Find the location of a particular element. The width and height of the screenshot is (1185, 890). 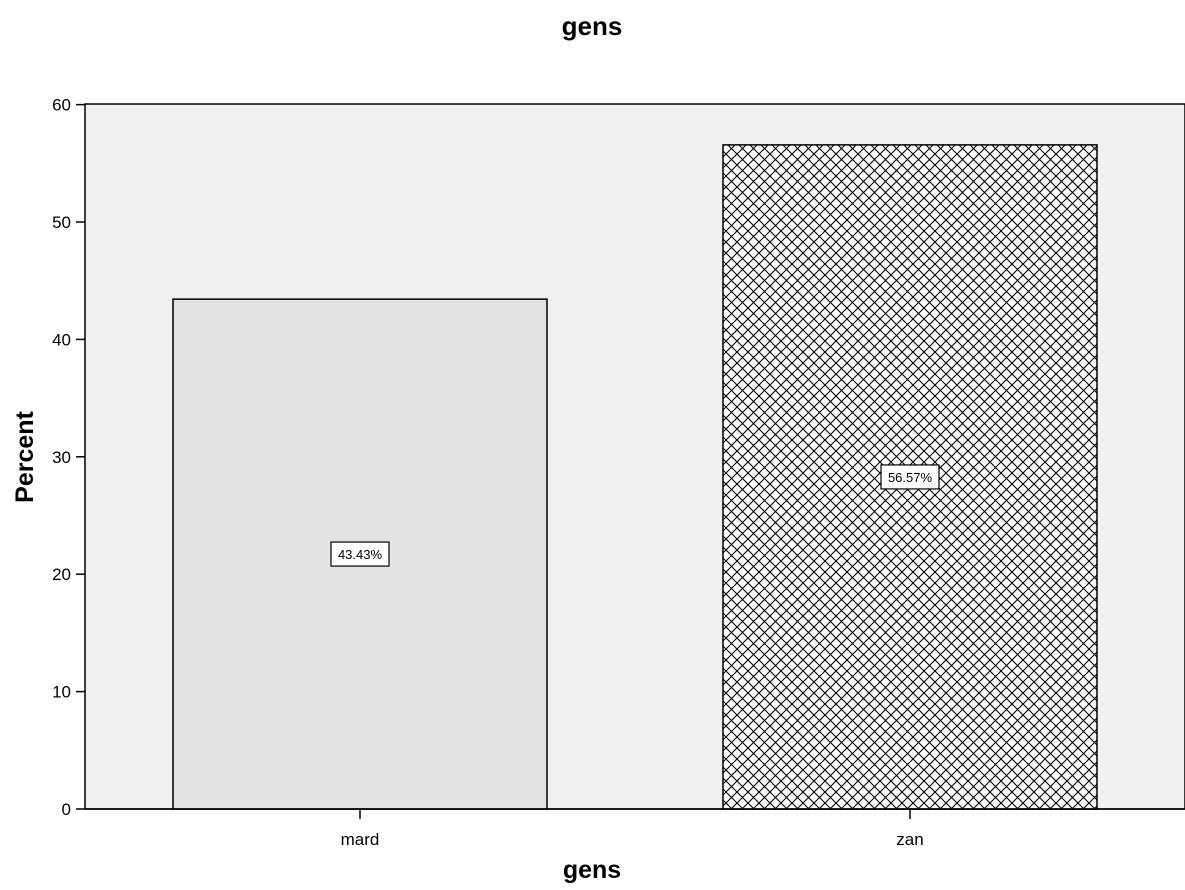

chart-title: gens is located at coordinates (592, 26).